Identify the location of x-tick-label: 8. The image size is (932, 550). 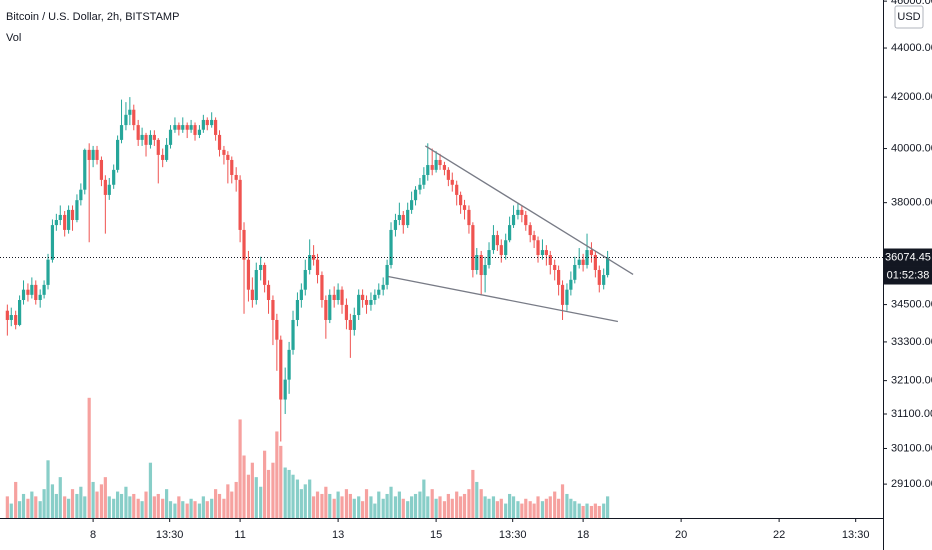
(93, 535).